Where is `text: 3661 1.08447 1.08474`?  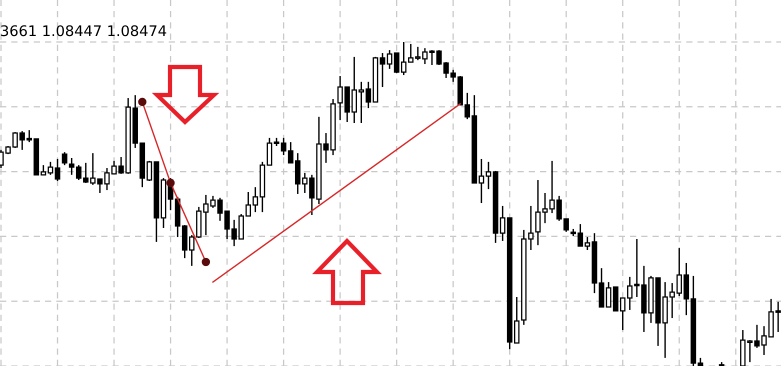 text: 3661 1.08447 1.08474 is located at coordinates (83, 30).